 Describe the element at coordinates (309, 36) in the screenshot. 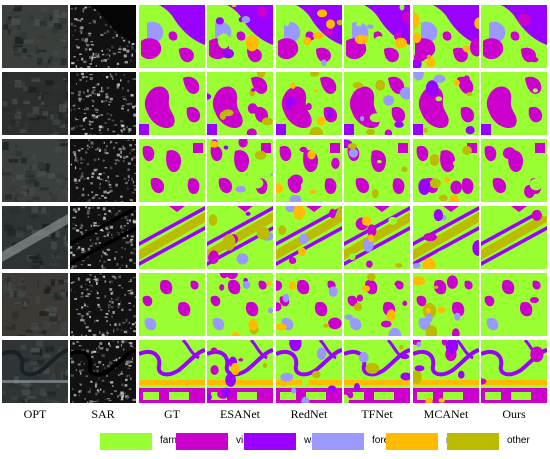

I see `tile-river-bend-rednet` at that location.